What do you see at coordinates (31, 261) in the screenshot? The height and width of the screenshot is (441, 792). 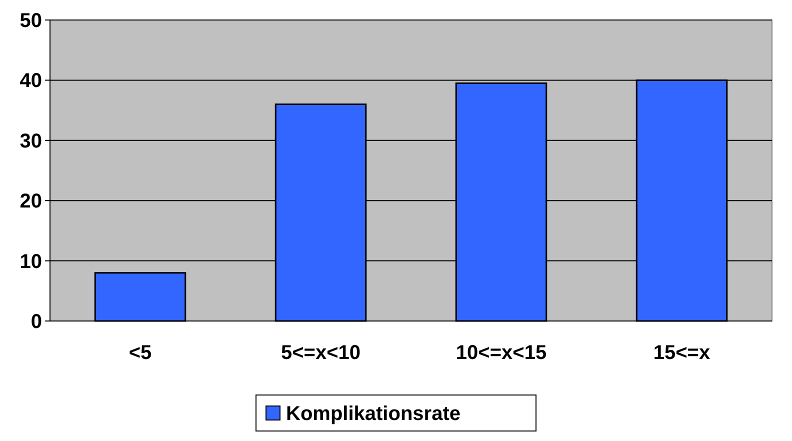 I see `y-tick-label: 10` at bounding box center [31, 261].